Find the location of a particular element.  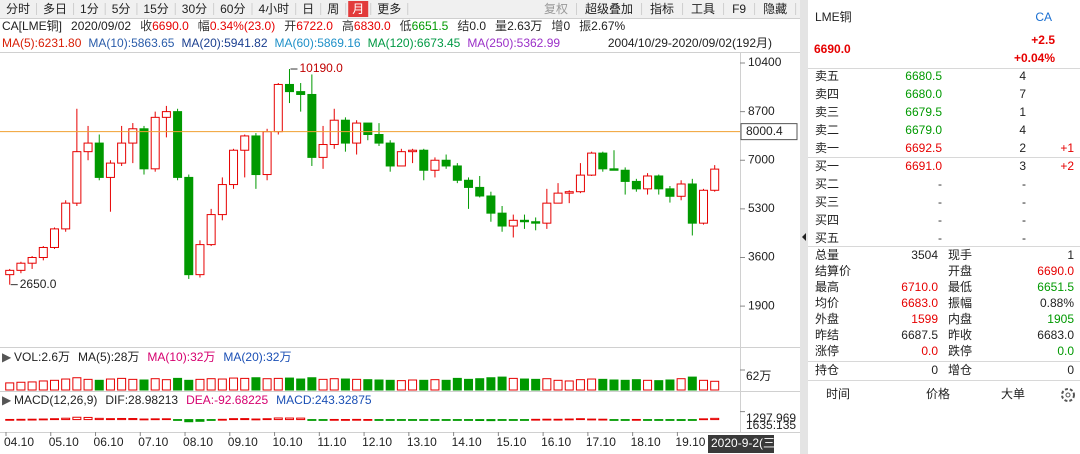

x-tick-label: 12.10 is located at coordinates (377, 442).